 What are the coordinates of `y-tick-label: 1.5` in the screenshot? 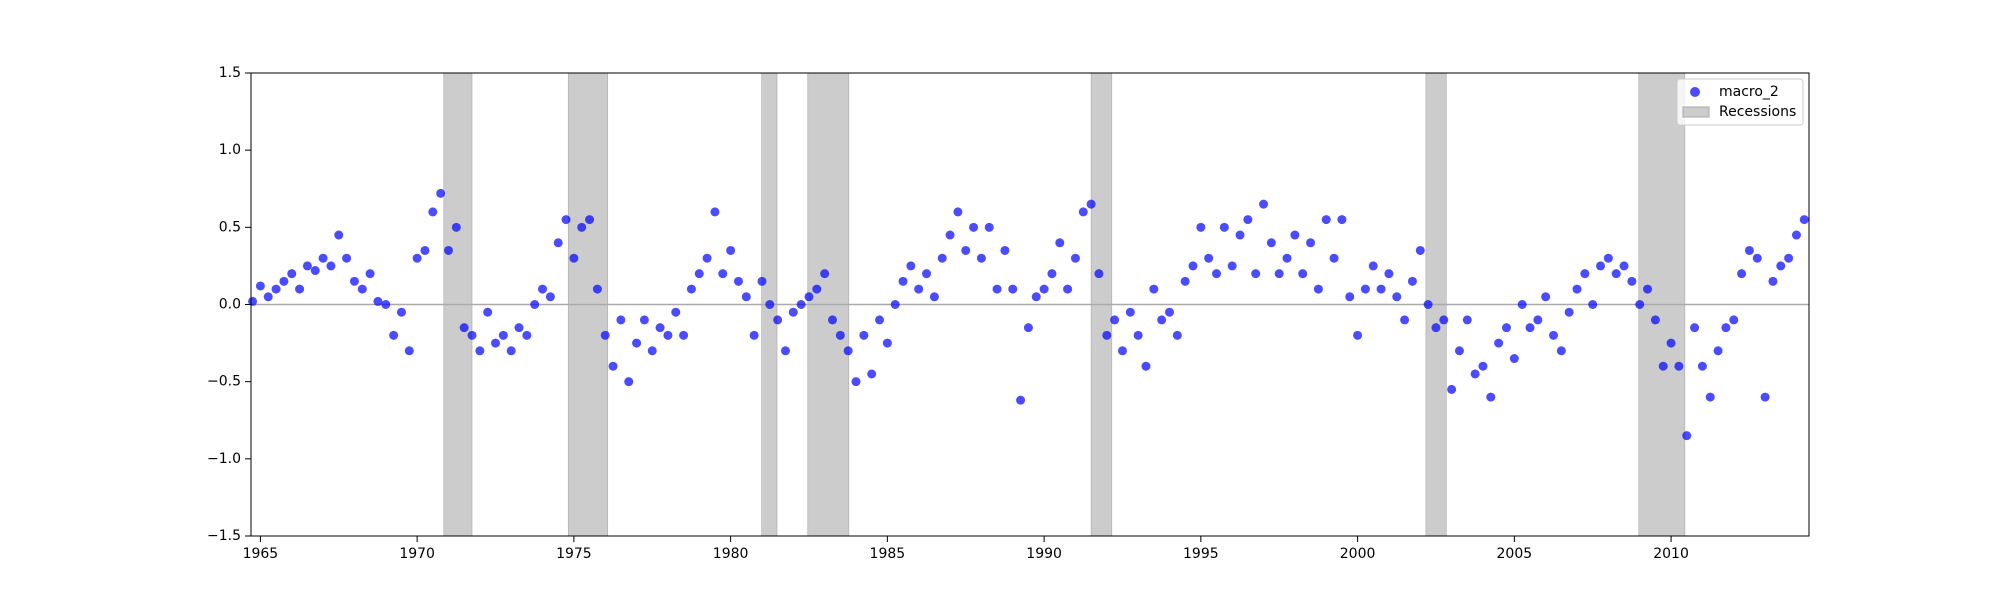 It's located at (230, 73).